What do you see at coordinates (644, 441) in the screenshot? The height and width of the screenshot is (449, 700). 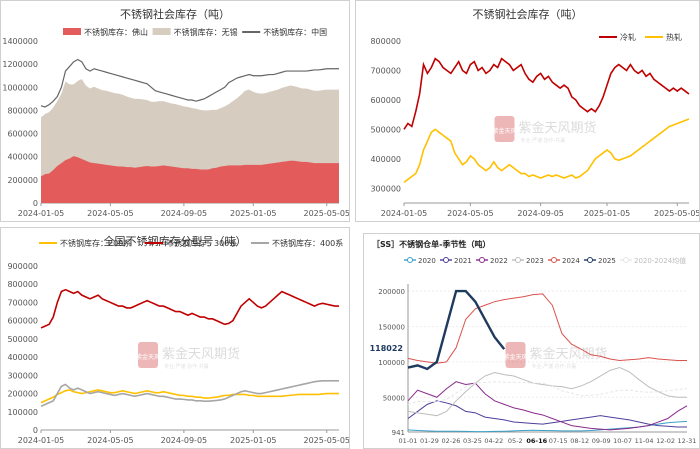 I see `x-tick-label: 11-04` at bounding box center [644, 441].